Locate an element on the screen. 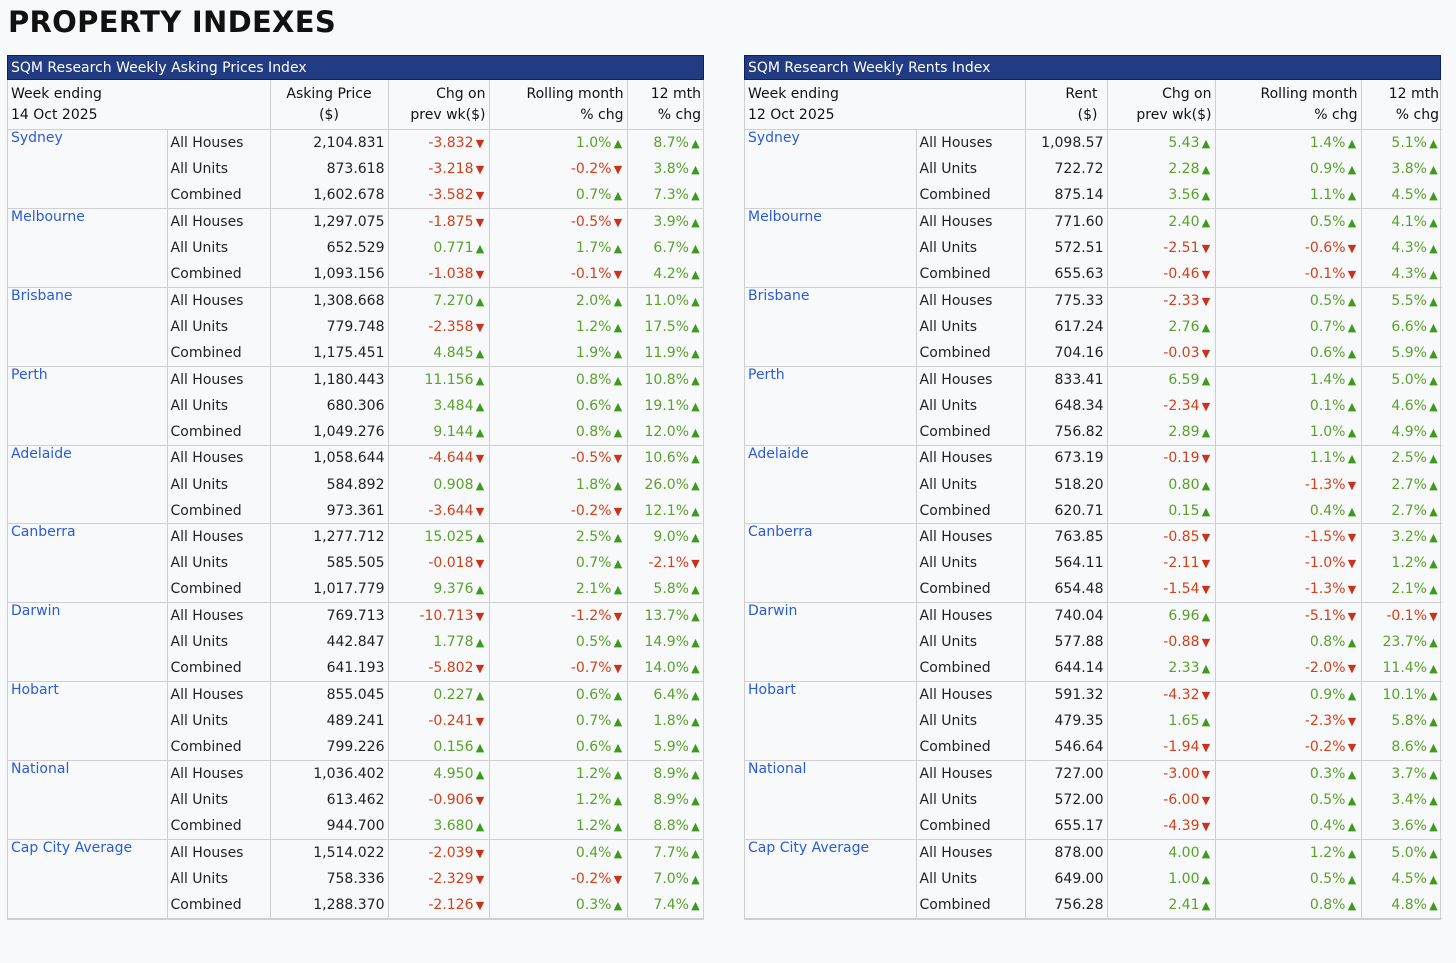 Image resolution: width=1456 pixels, height=963 pixels. annual-change-cell: 3.2% ▲ is located at coordinates (1401, 537).